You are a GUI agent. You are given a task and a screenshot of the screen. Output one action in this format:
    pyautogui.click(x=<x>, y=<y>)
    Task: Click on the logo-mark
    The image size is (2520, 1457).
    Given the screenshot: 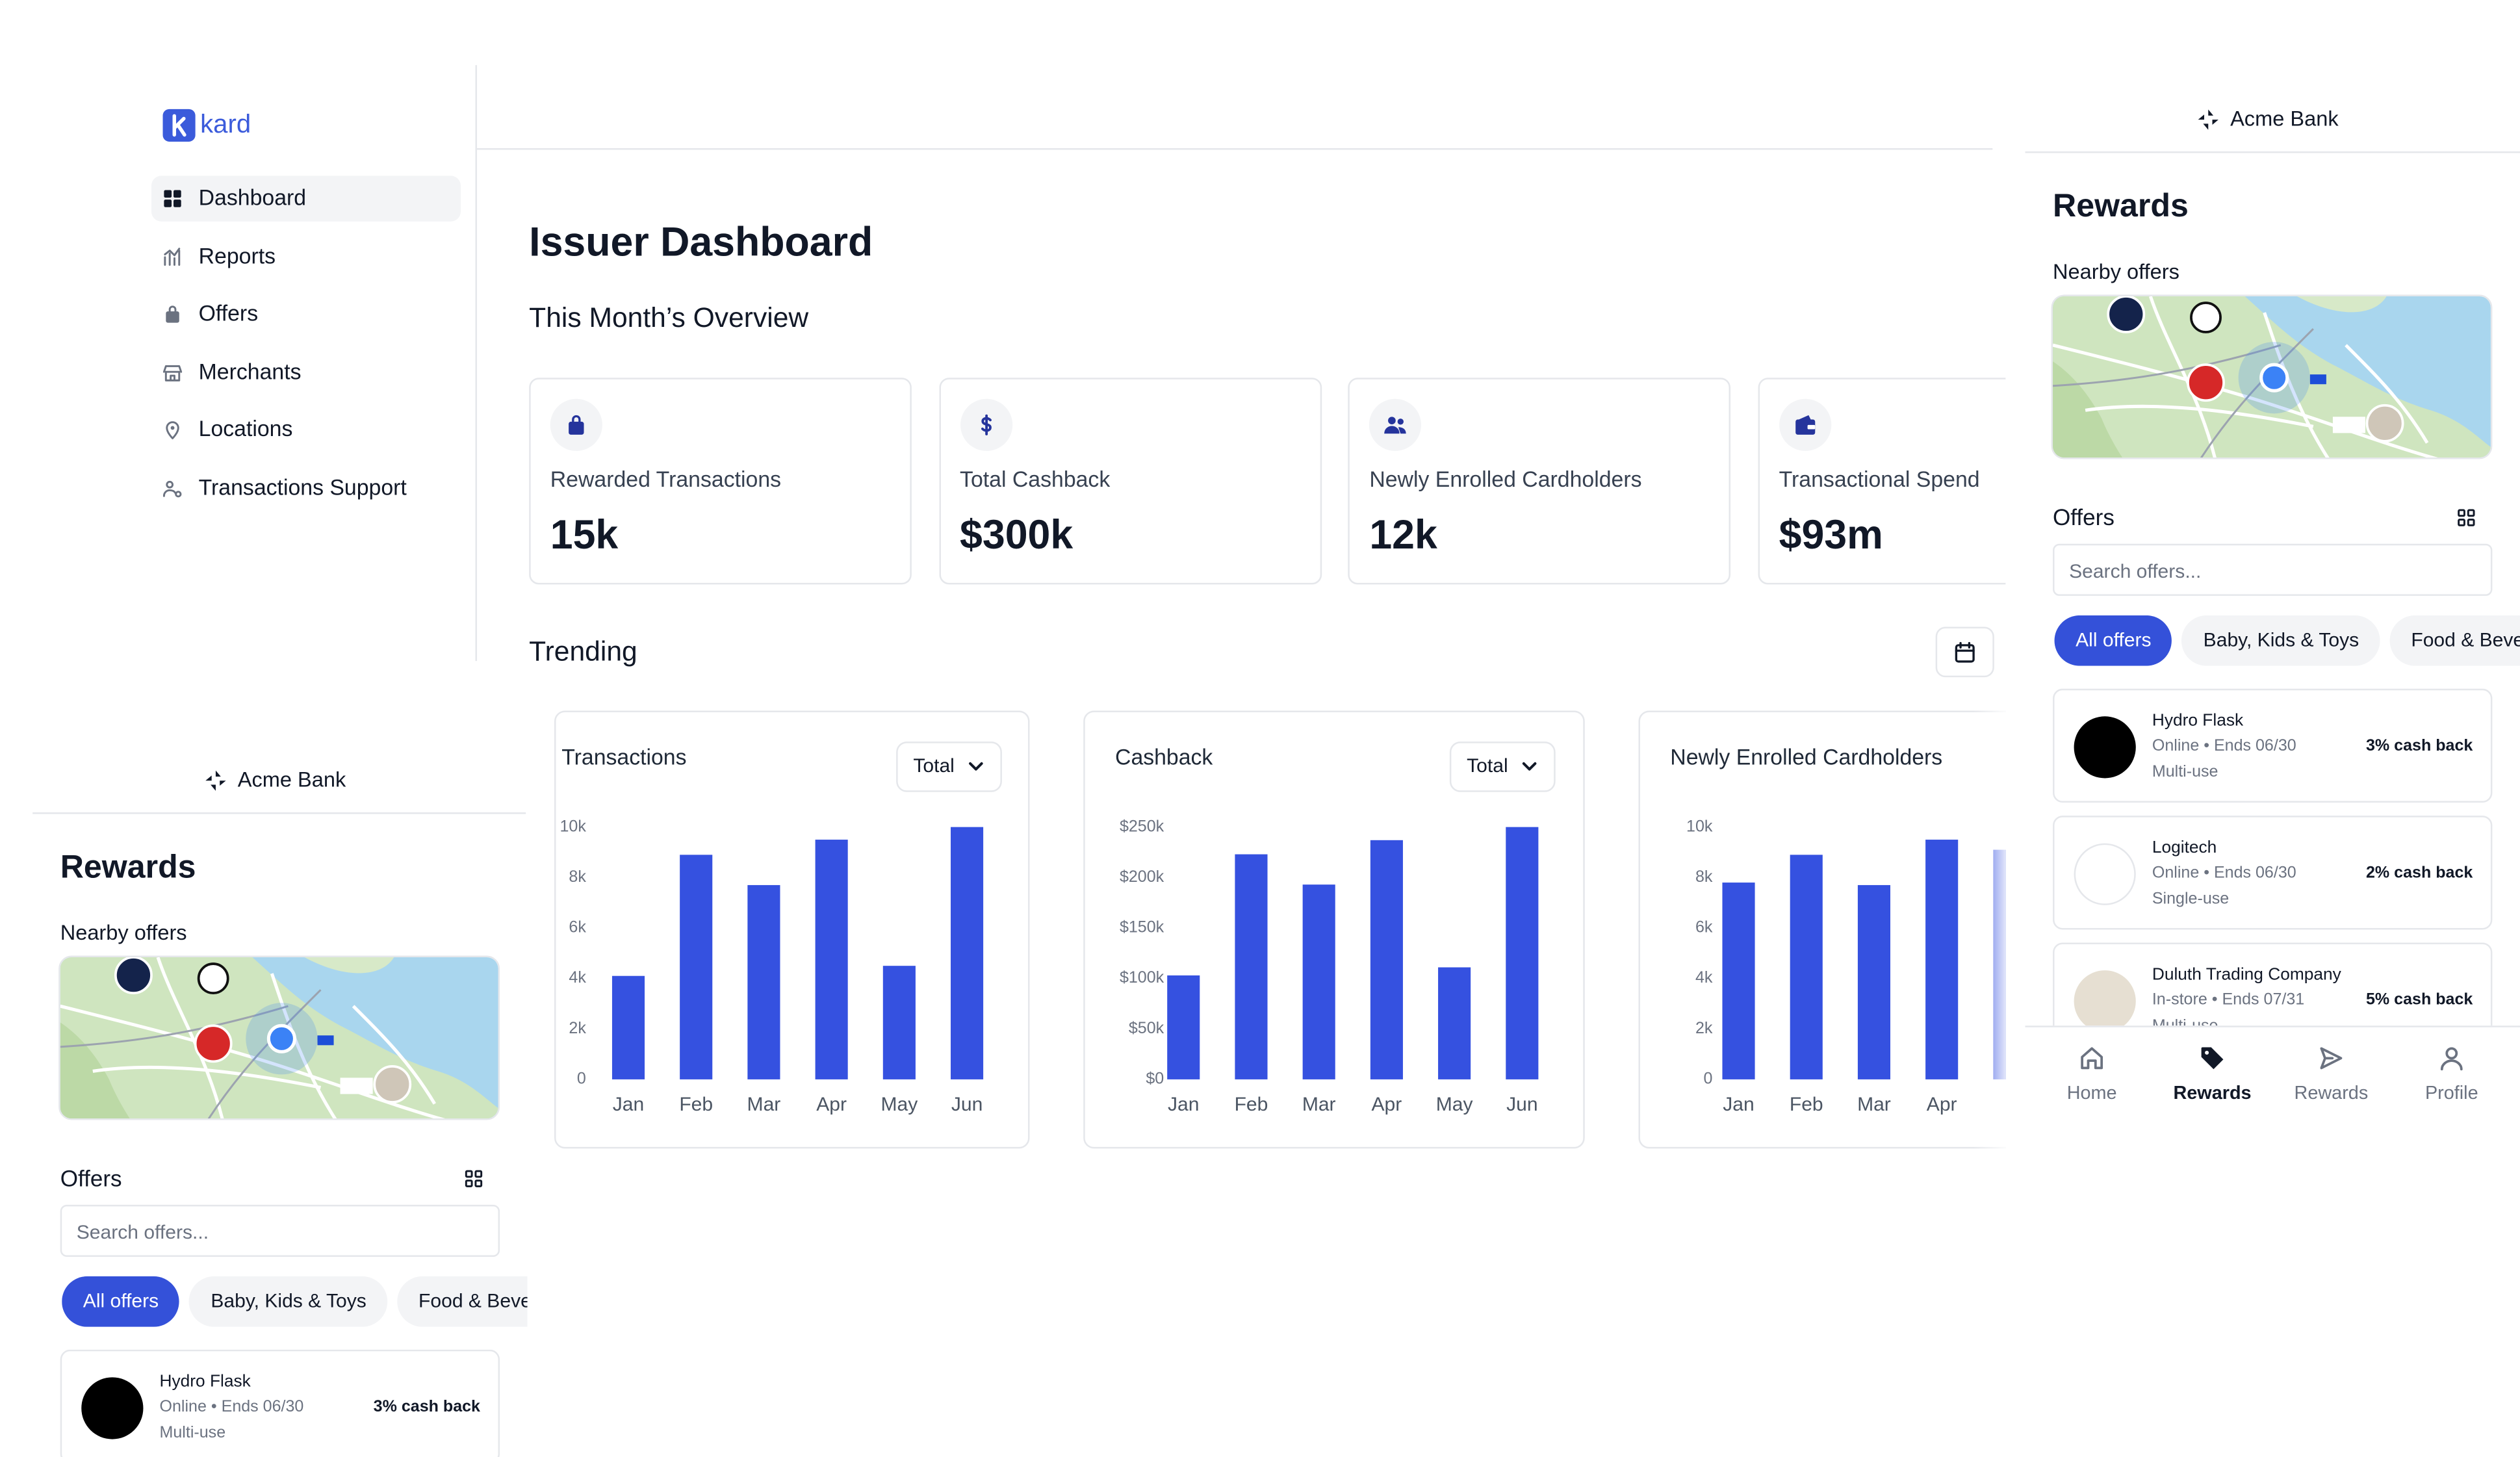 What is the action you would take?
    pyautogui.click(x=179, y=126)
    